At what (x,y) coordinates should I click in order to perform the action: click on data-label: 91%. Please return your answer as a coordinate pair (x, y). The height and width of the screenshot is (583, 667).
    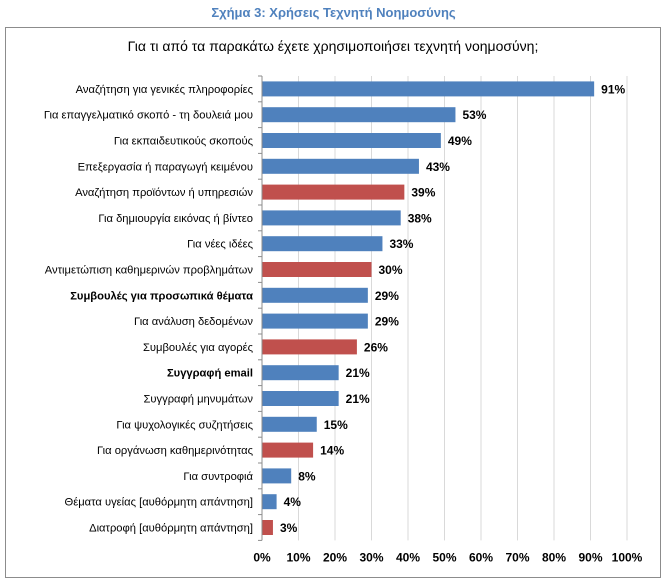
    Looking at the image, I should click on (613, 89).